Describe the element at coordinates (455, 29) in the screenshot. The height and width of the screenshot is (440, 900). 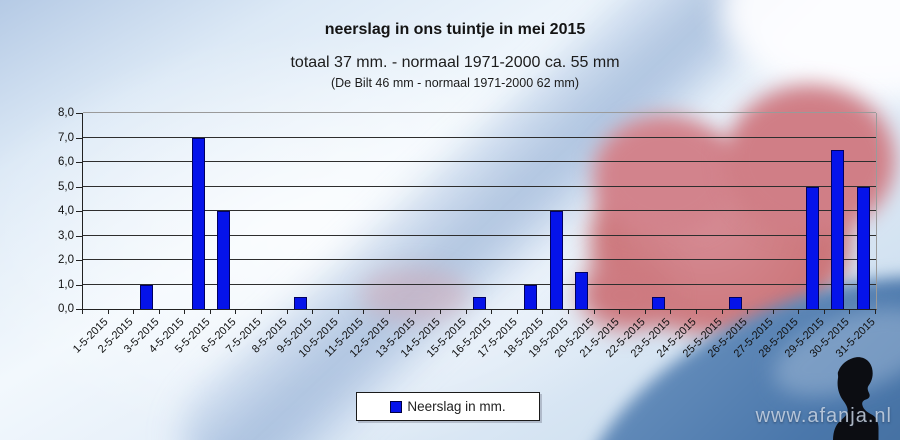
I see `chart-title: neerslag in ons tuintje in mei 2015` at that location.